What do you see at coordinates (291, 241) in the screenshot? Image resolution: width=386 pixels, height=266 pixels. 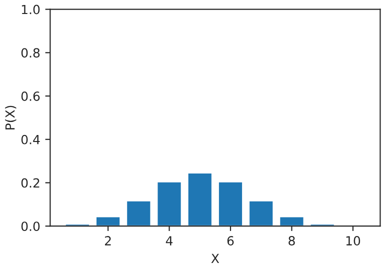 I see `x-tick-label: 8` at bounding box center [291, 241].